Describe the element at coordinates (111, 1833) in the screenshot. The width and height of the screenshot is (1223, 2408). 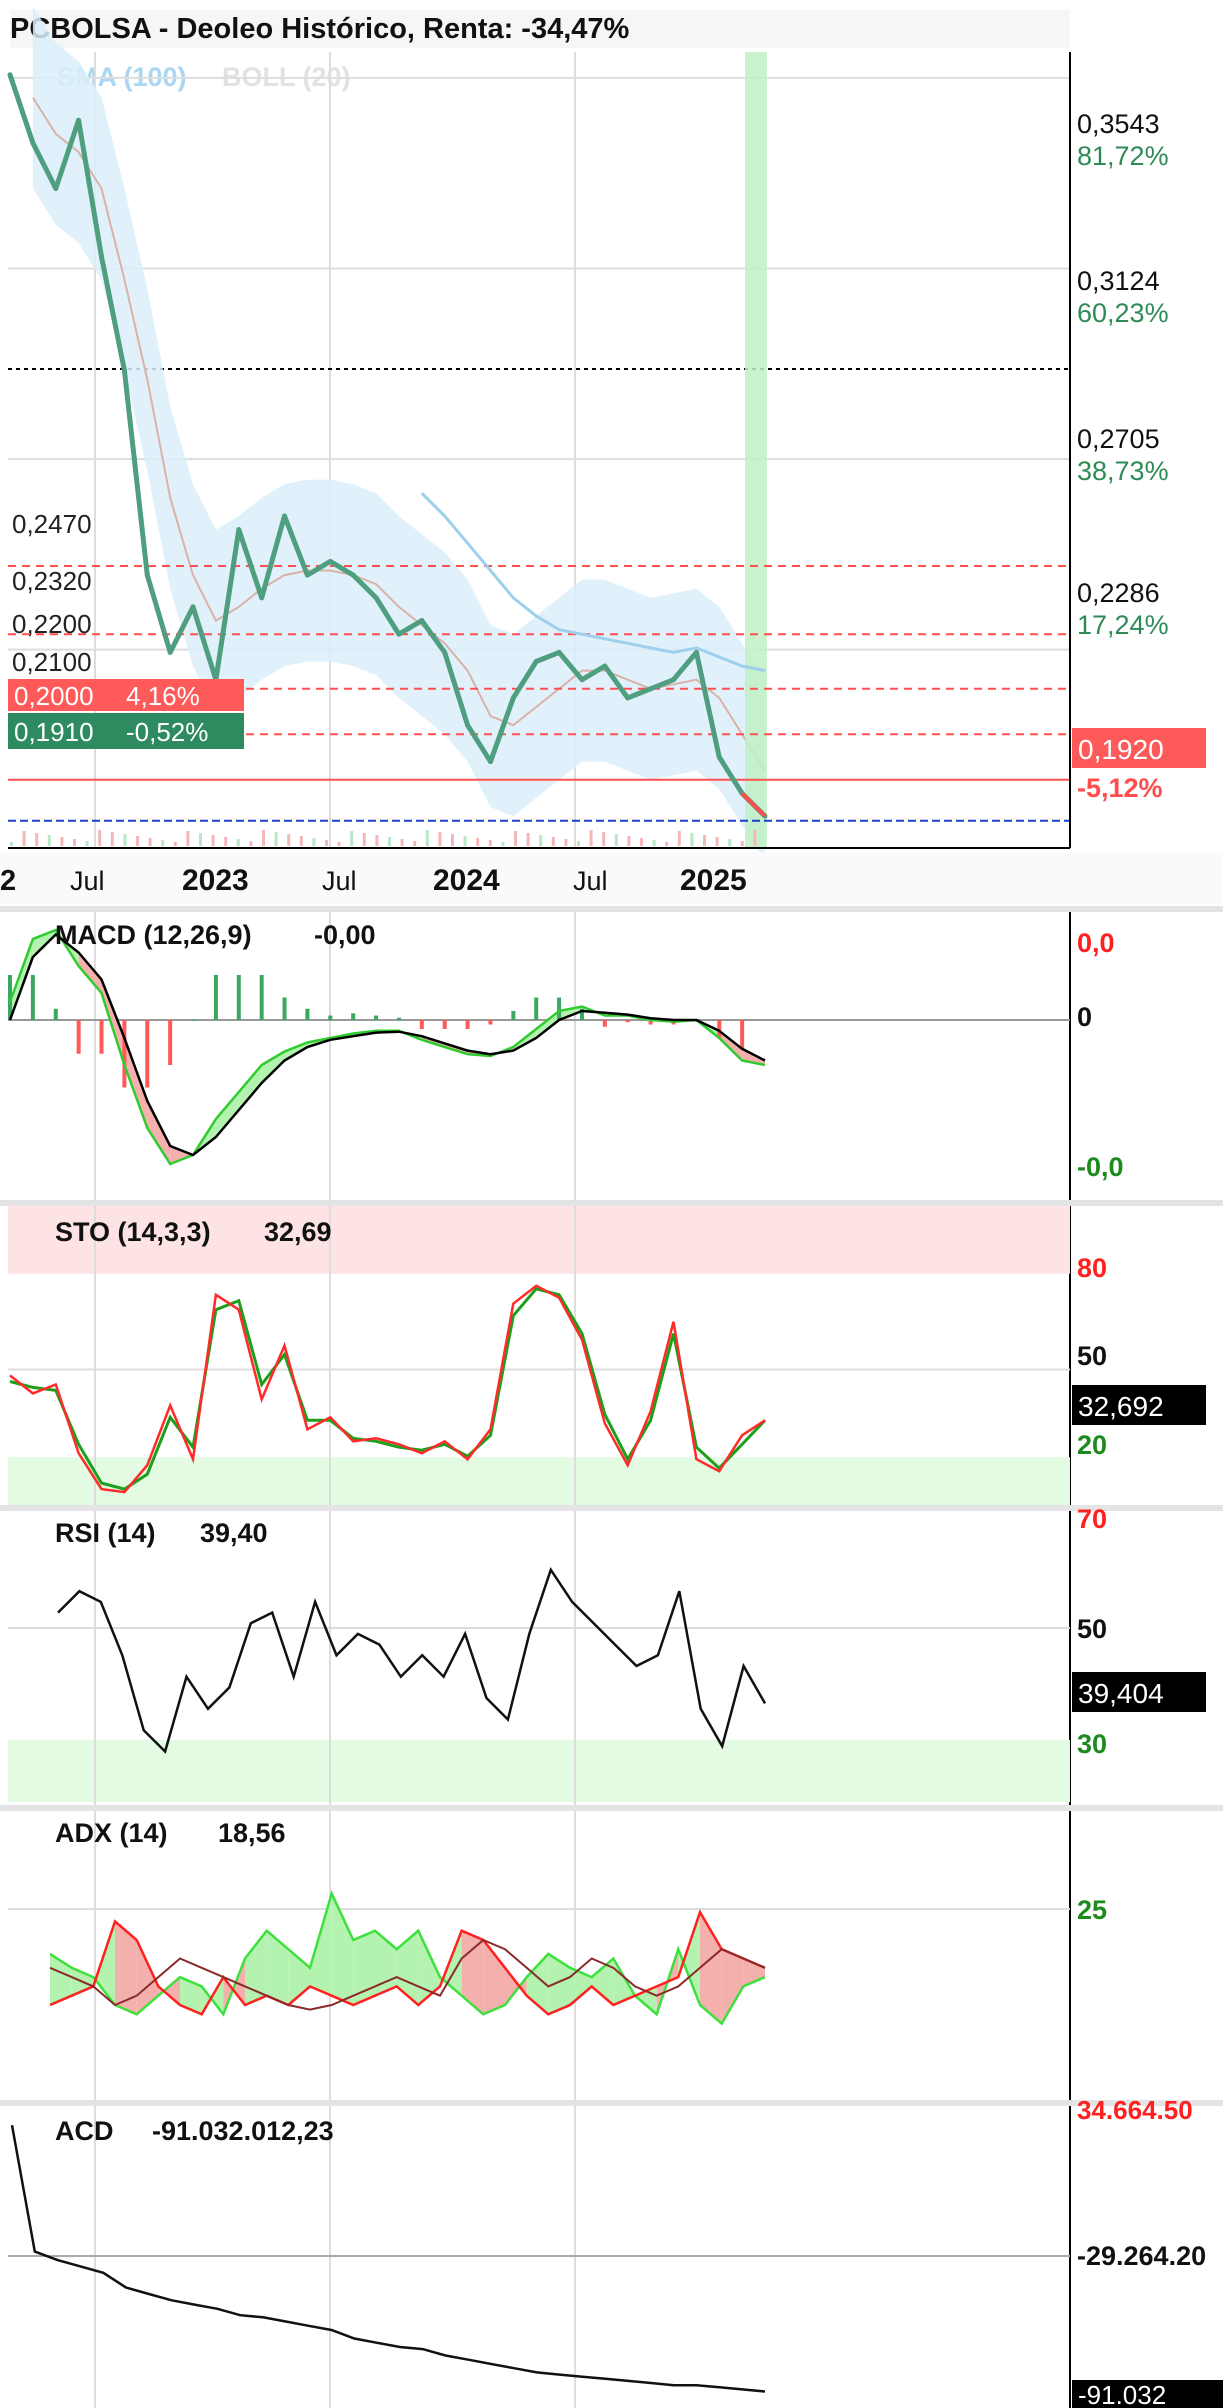
I see `adx-label: ADX (14)` at that location.